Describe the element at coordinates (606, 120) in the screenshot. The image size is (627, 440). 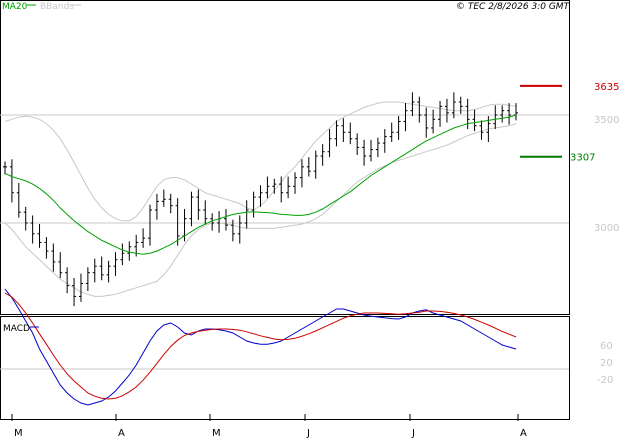
I see `y-tick-3500: 3500` at that location.